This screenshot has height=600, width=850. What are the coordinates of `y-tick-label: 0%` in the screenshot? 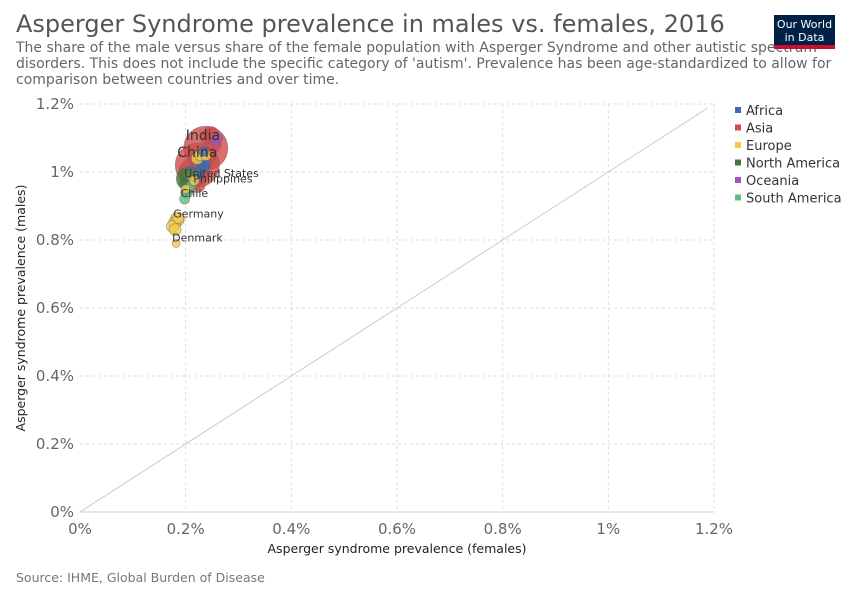 It's located at (62, 512).